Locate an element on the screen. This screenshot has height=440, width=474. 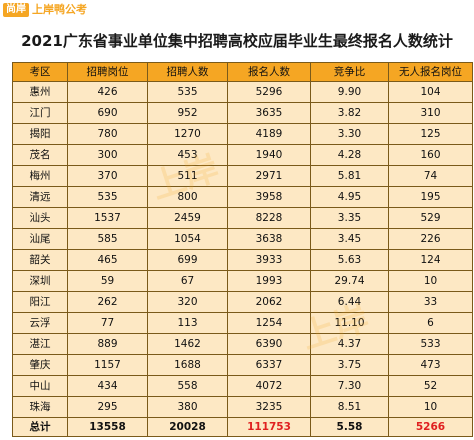
table-cell: 茂名 is located at coordinates (40, 155).